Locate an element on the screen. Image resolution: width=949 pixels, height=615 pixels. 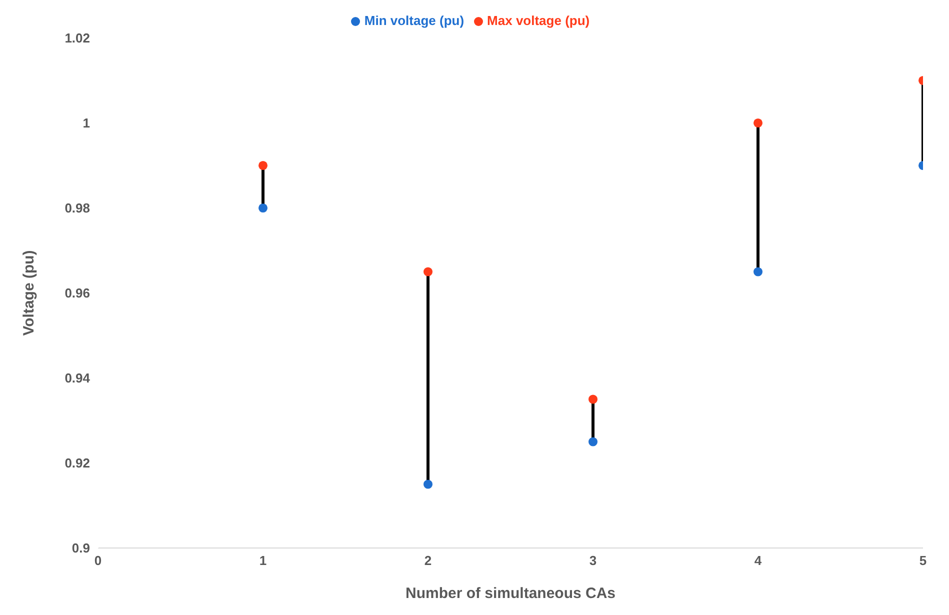
y-tick-label: 0.94 is located at coordinates (77, 378).